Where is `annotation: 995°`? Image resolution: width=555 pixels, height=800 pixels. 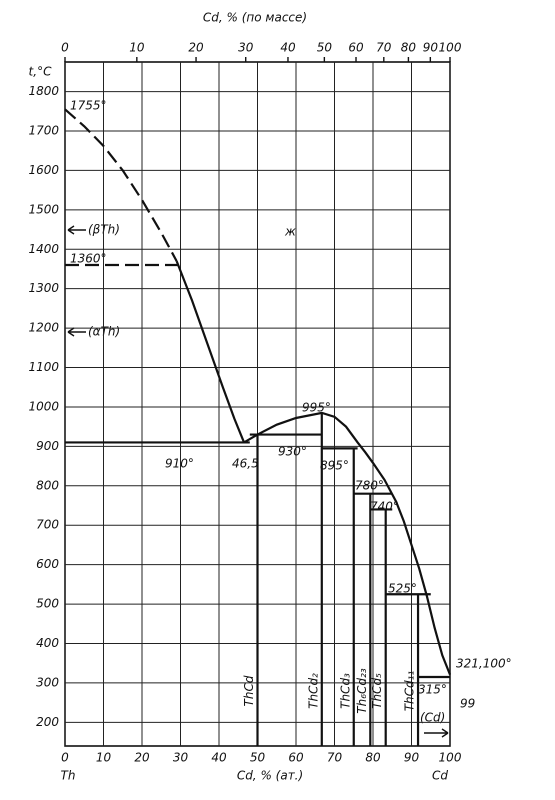
annotation: 995° is located at coordinates (316, 408).